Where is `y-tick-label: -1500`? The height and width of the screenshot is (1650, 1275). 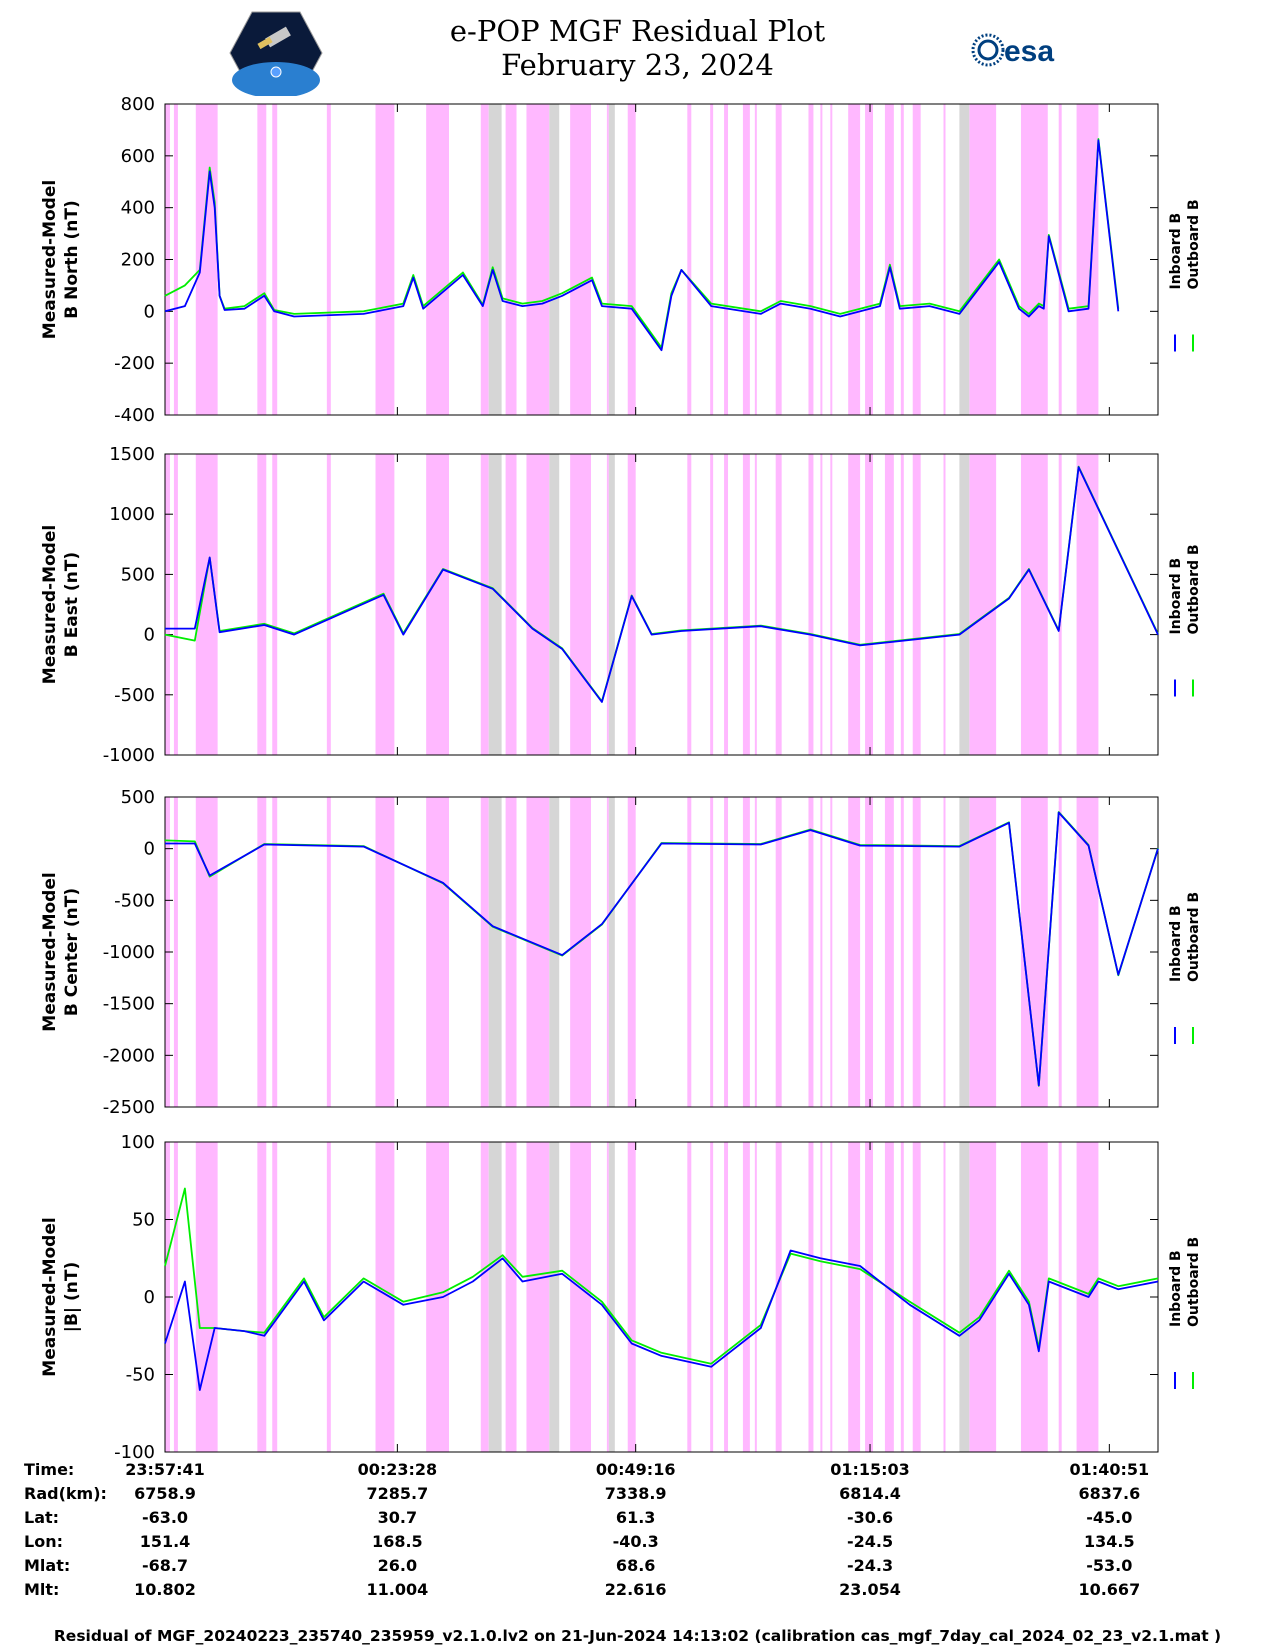
y-tick-label: -1500 is located at coordinates (129, 1004).